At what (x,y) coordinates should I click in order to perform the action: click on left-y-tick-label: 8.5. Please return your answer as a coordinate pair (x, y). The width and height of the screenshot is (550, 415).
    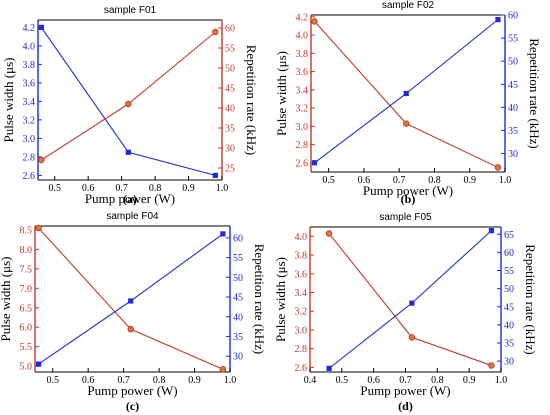
    Looking at the image, I should click on (26, 230).